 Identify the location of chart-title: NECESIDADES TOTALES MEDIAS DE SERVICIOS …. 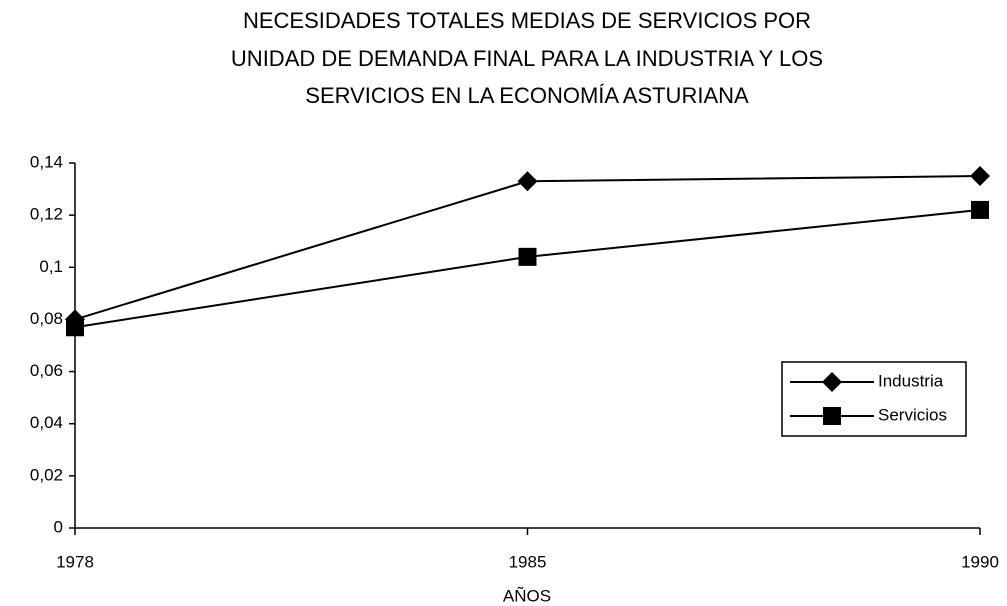
(527, 20).